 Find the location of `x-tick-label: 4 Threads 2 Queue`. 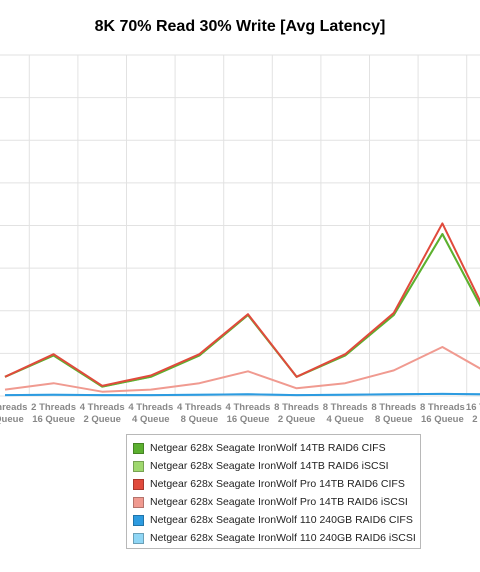

x-tick-label: 4 Threads 2 Queue is located at coordinates (102, 413).